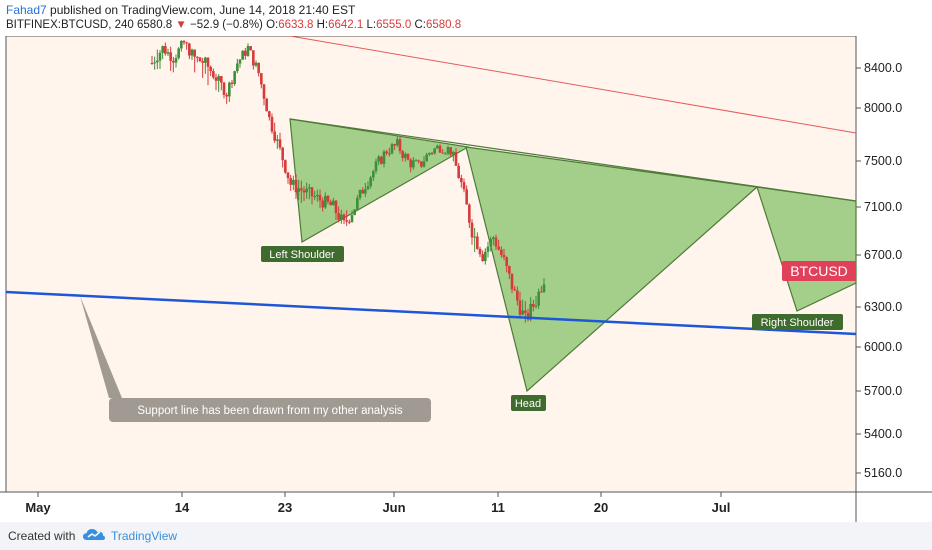 The width and height of the screenshot is (932, 550). What do you see at coordinates (155, 25) in the screenshot?
I see `last-price: 6580.8` at bounding box center [155, 25].